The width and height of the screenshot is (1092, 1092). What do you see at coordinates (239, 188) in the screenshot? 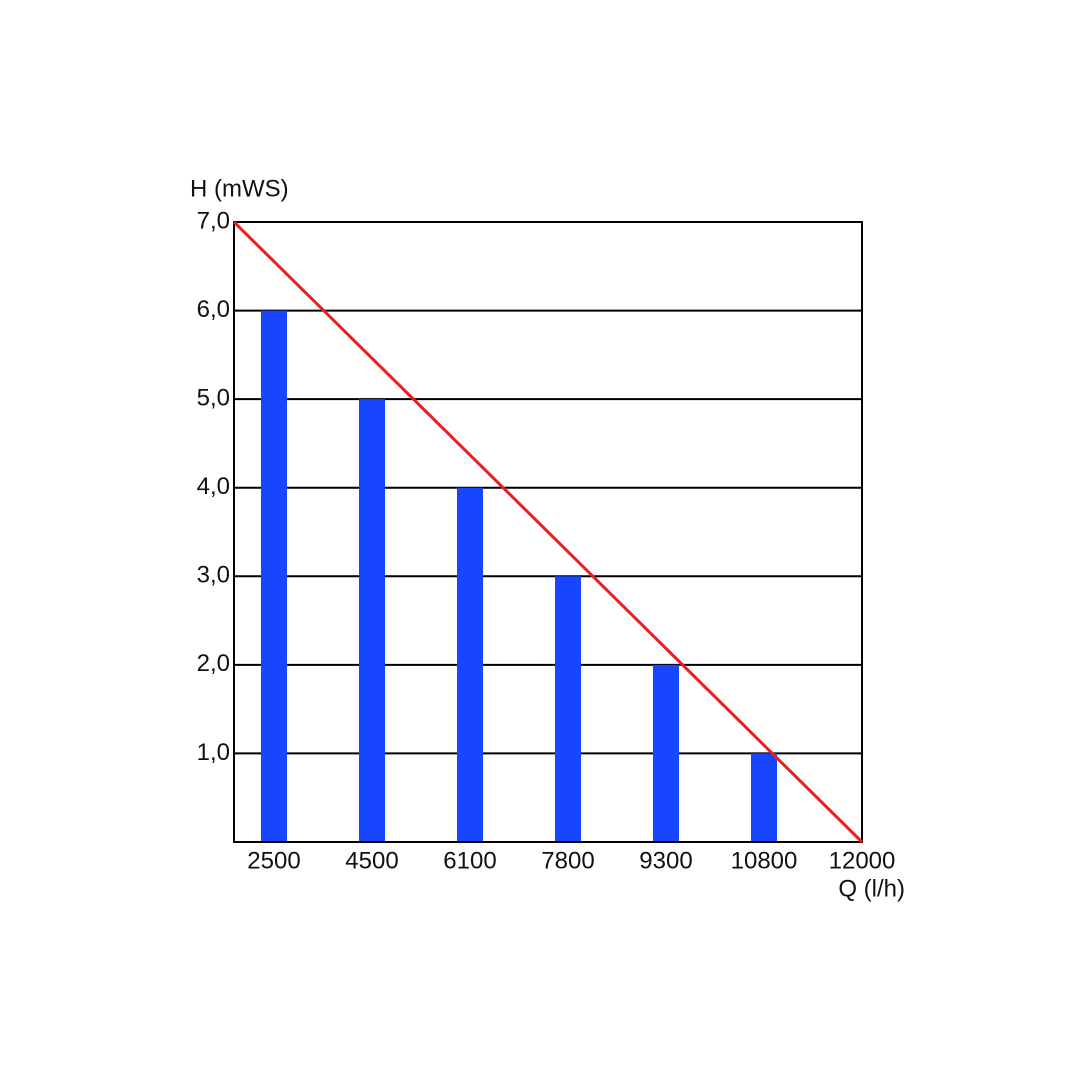
I see `y-axis-label: H (mWS)` at bounding box center [239, 188].